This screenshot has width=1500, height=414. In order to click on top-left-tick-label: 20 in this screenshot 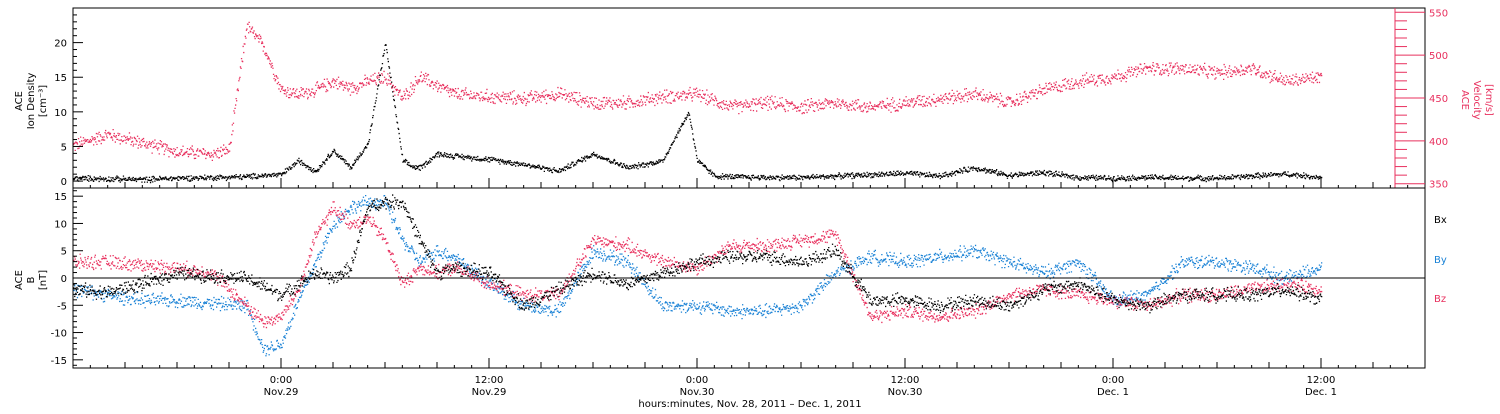, I will do `click(60, 44)`.